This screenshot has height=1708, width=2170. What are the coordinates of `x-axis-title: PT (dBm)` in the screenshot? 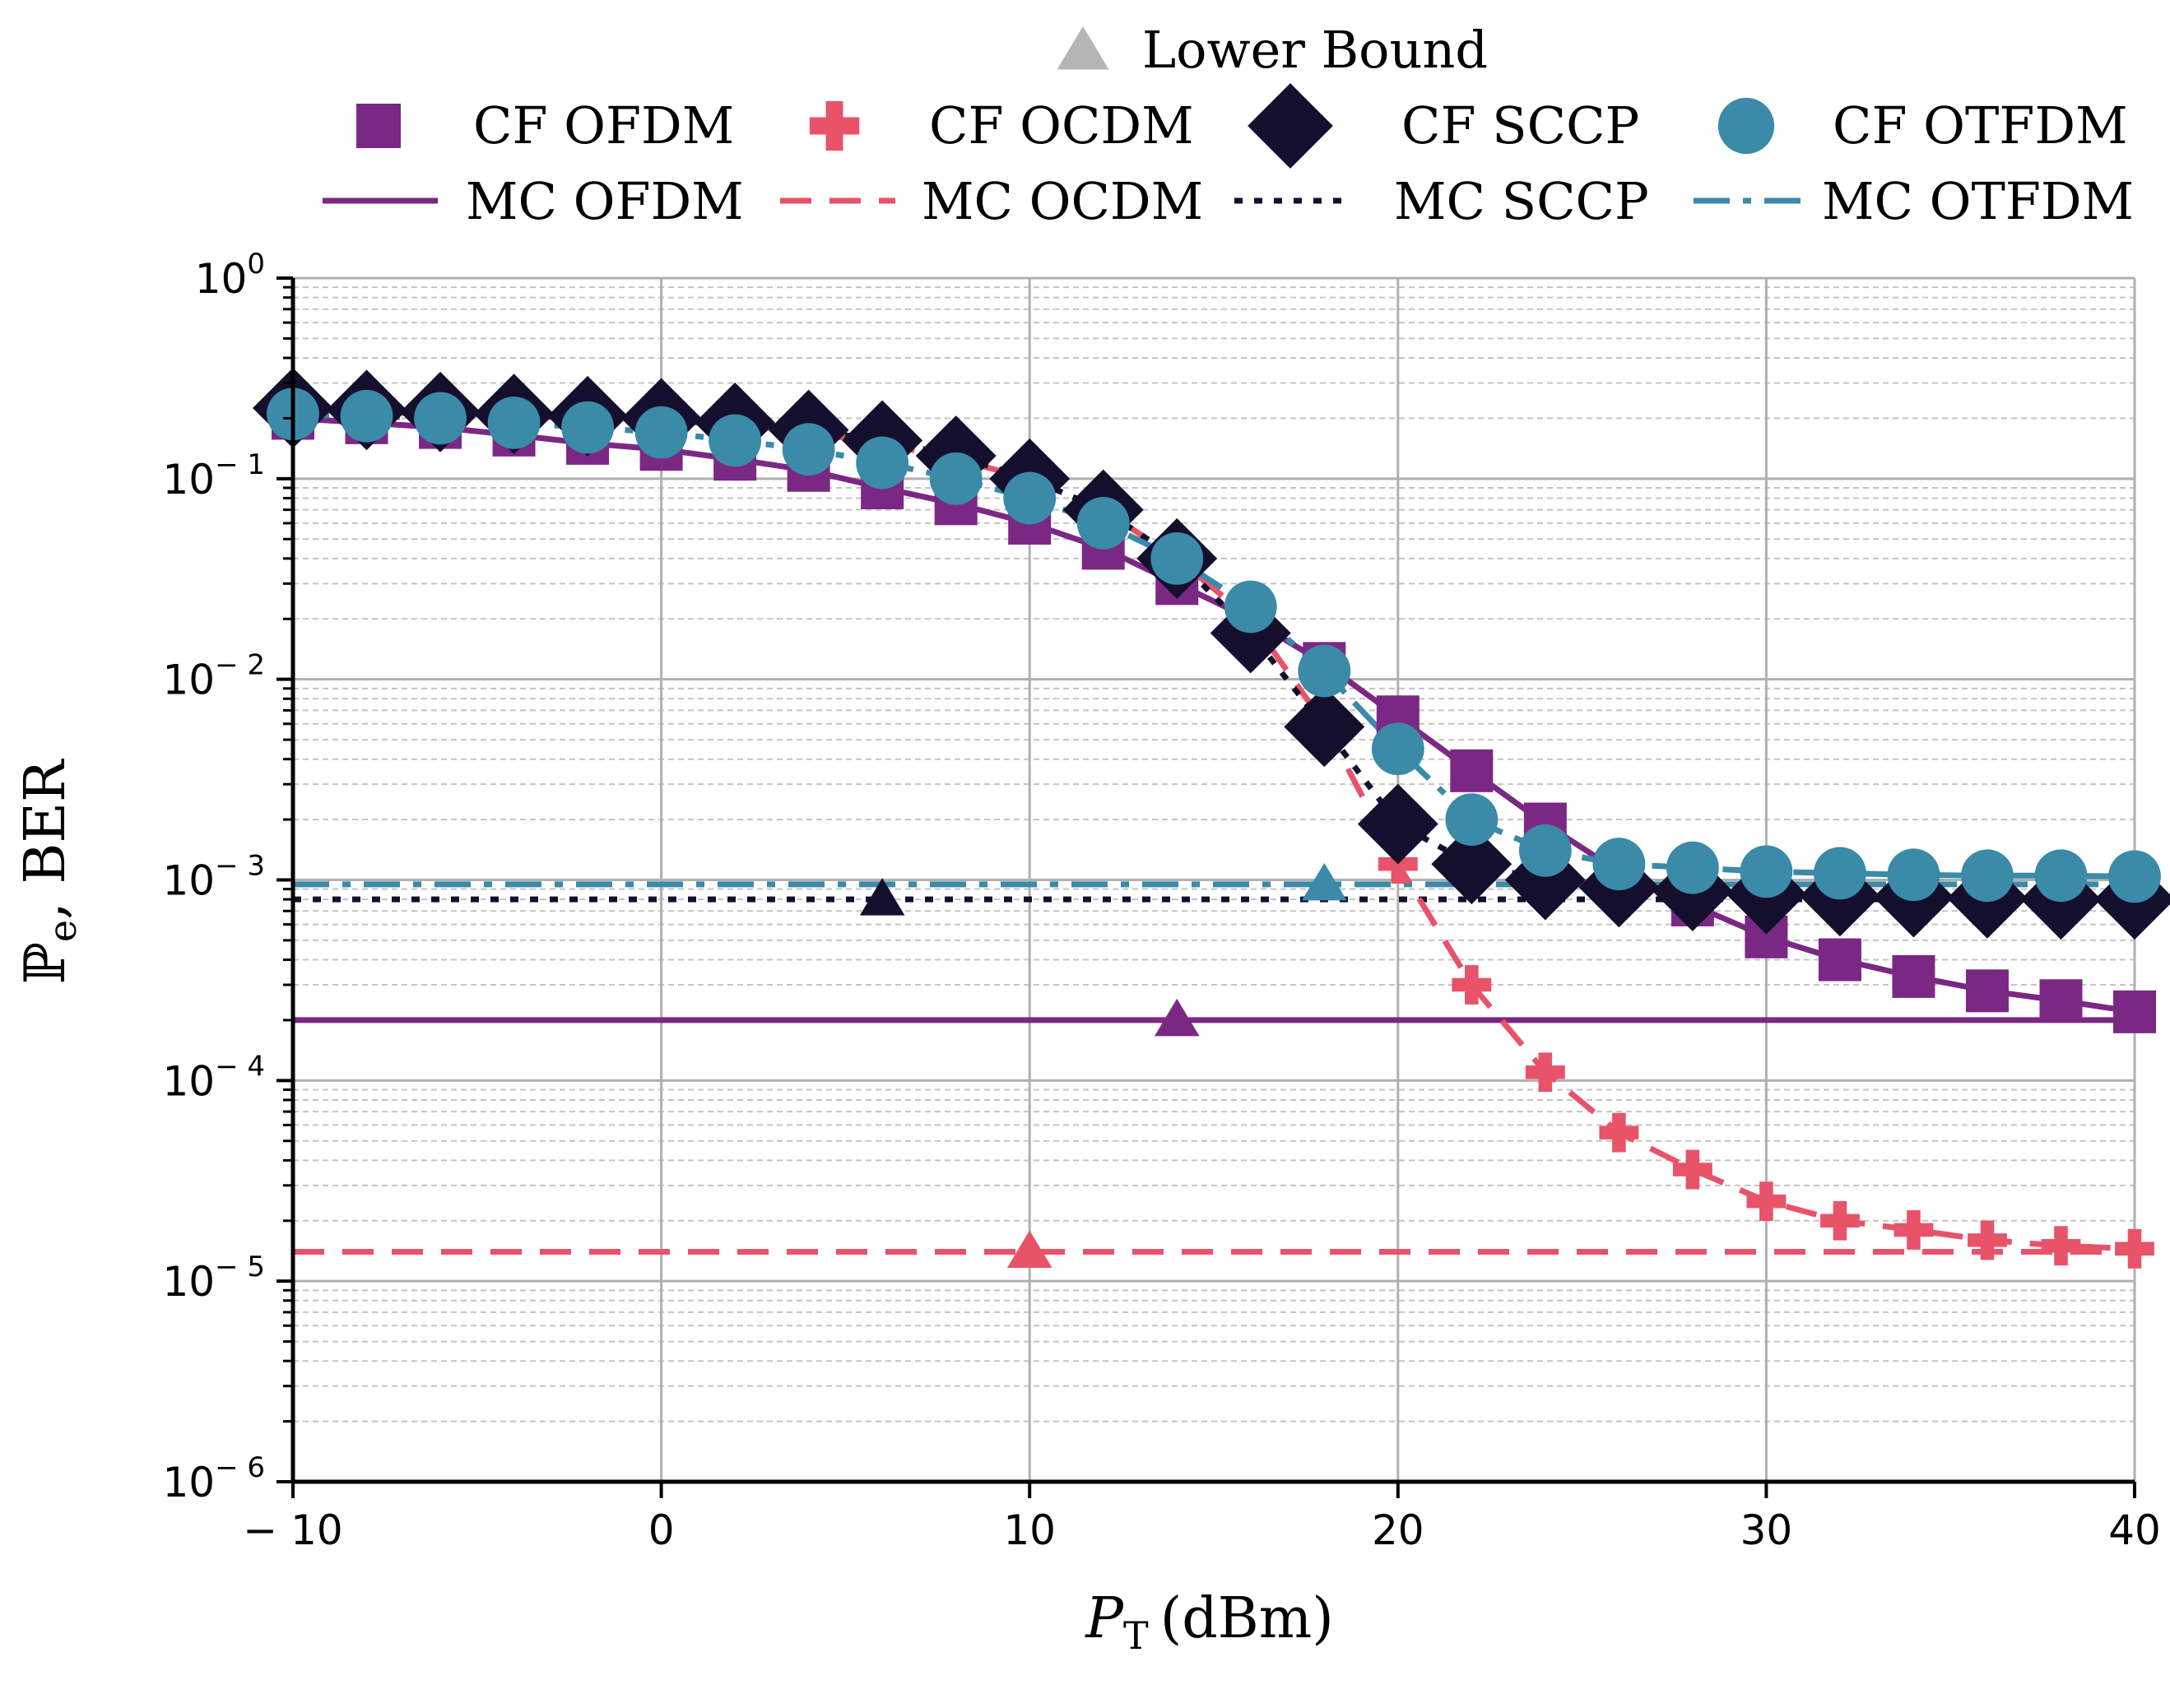 It's located at (1209, 1622).